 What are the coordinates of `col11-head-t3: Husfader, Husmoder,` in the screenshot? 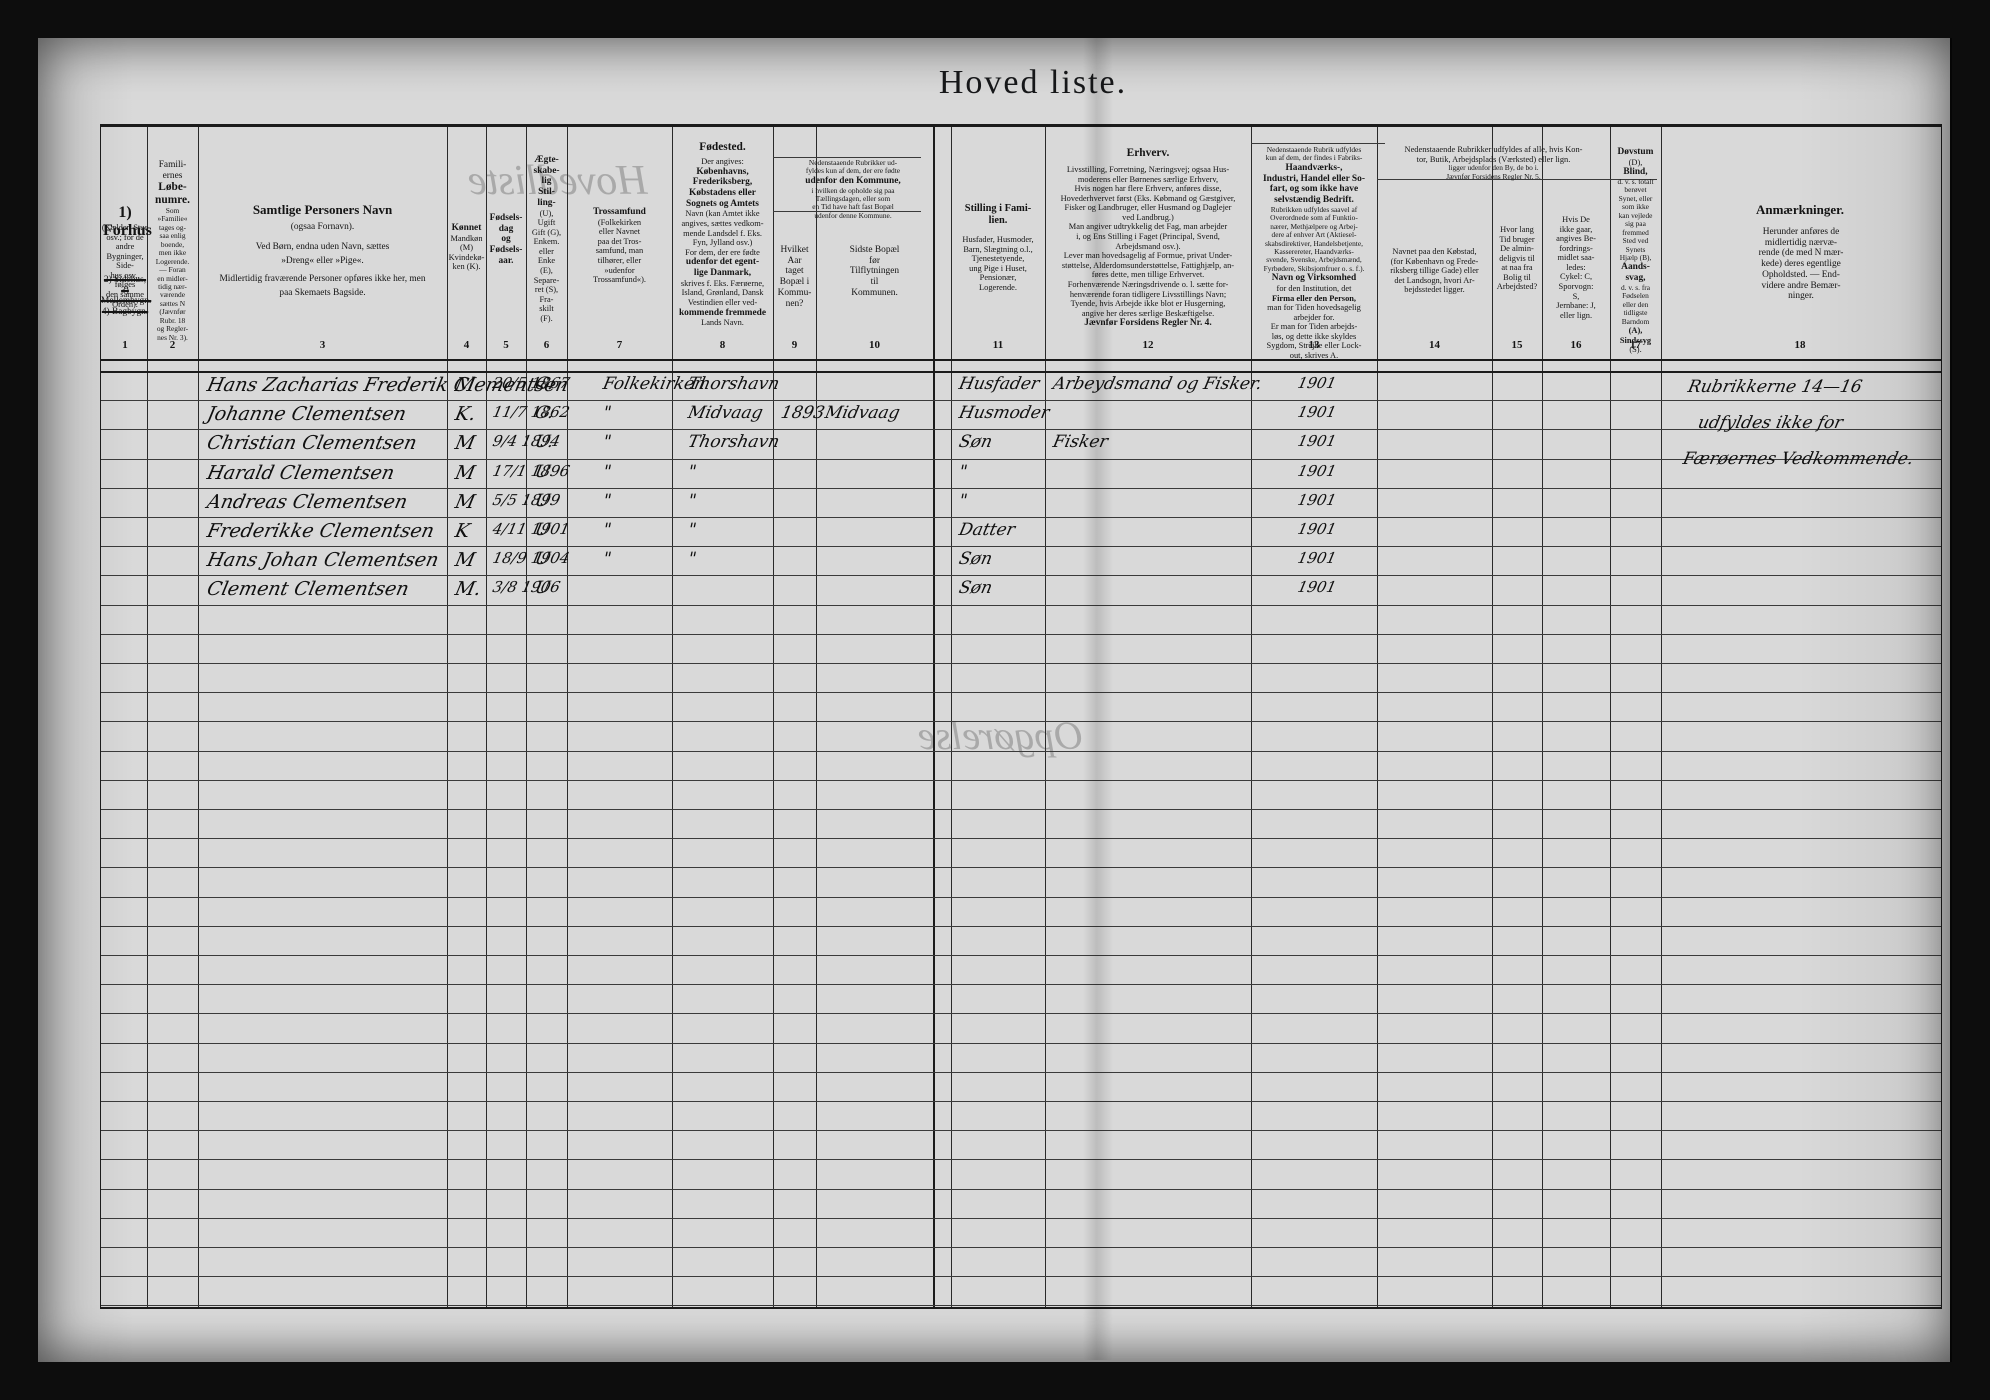 It's located at (998, 239).